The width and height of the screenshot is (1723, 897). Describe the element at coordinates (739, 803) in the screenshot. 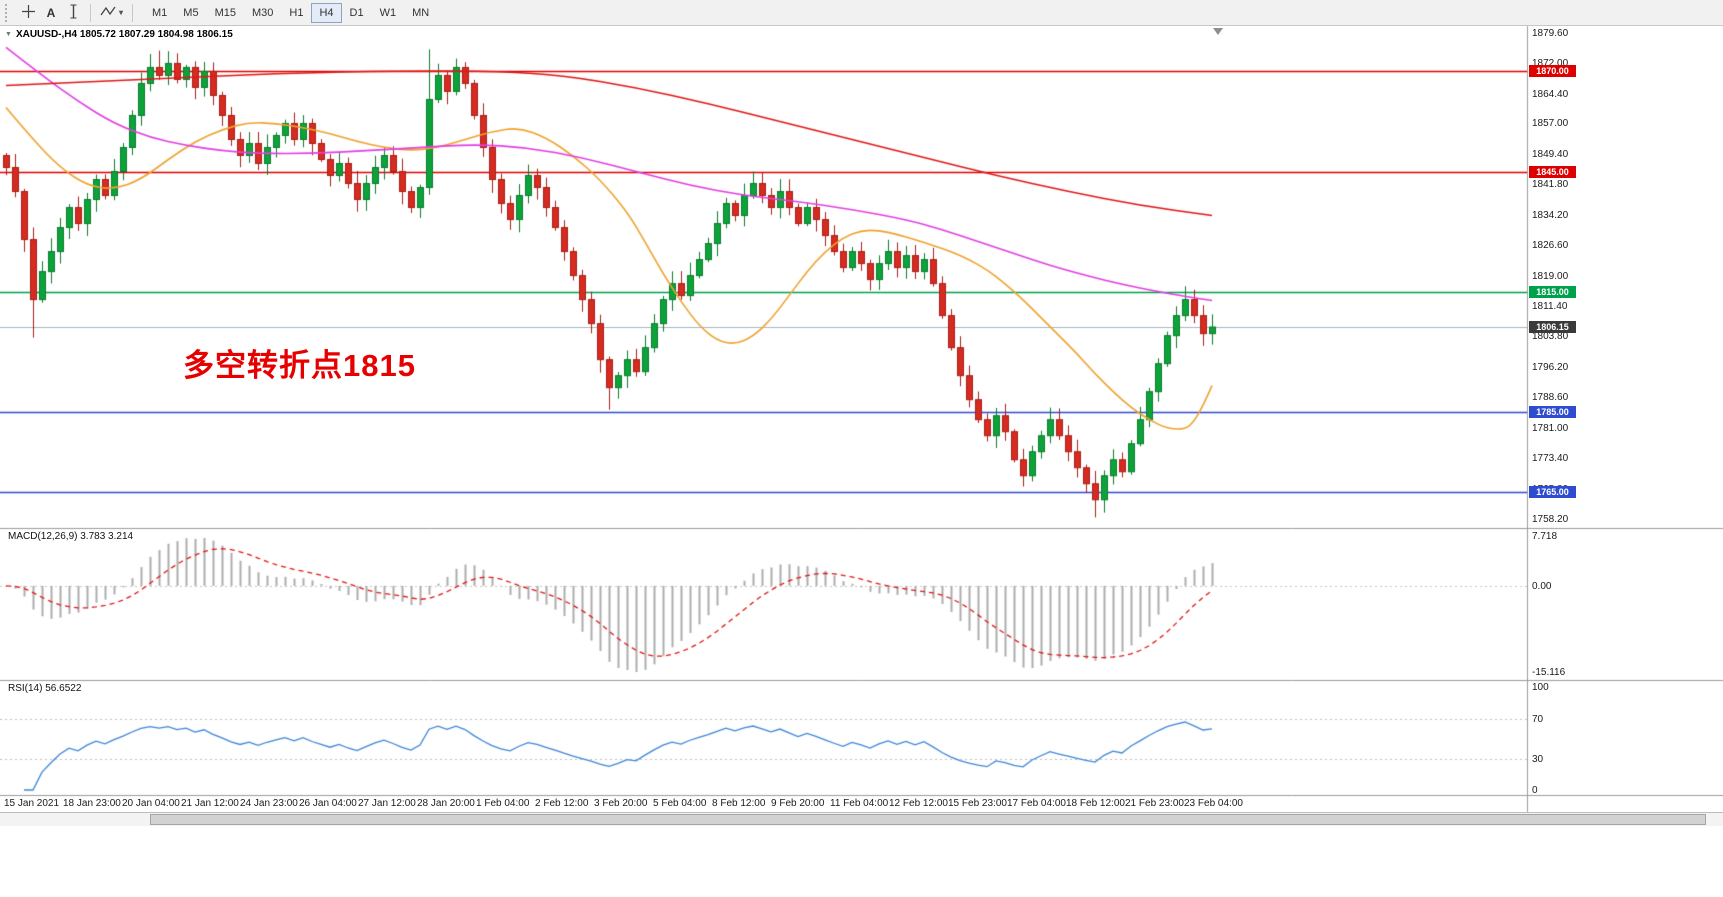

I see `time-axis-label: 8 Feb 12:00` at that location.